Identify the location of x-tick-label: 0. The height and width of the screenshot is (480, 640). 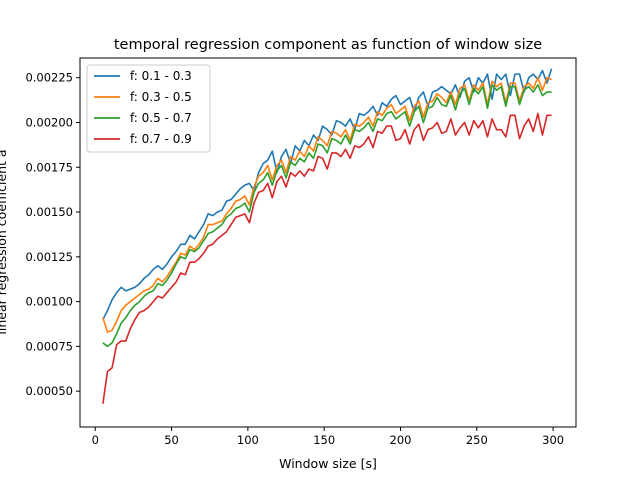
(95, 440).